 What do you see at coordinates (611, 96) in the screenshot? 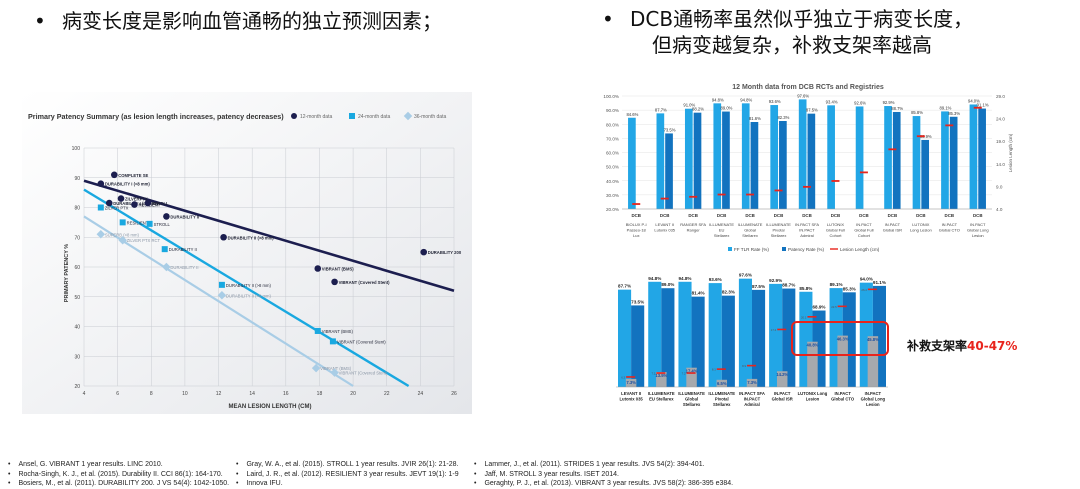
I see `topbar-ytick-label: 100.0%` at bounding box center [611, 96].